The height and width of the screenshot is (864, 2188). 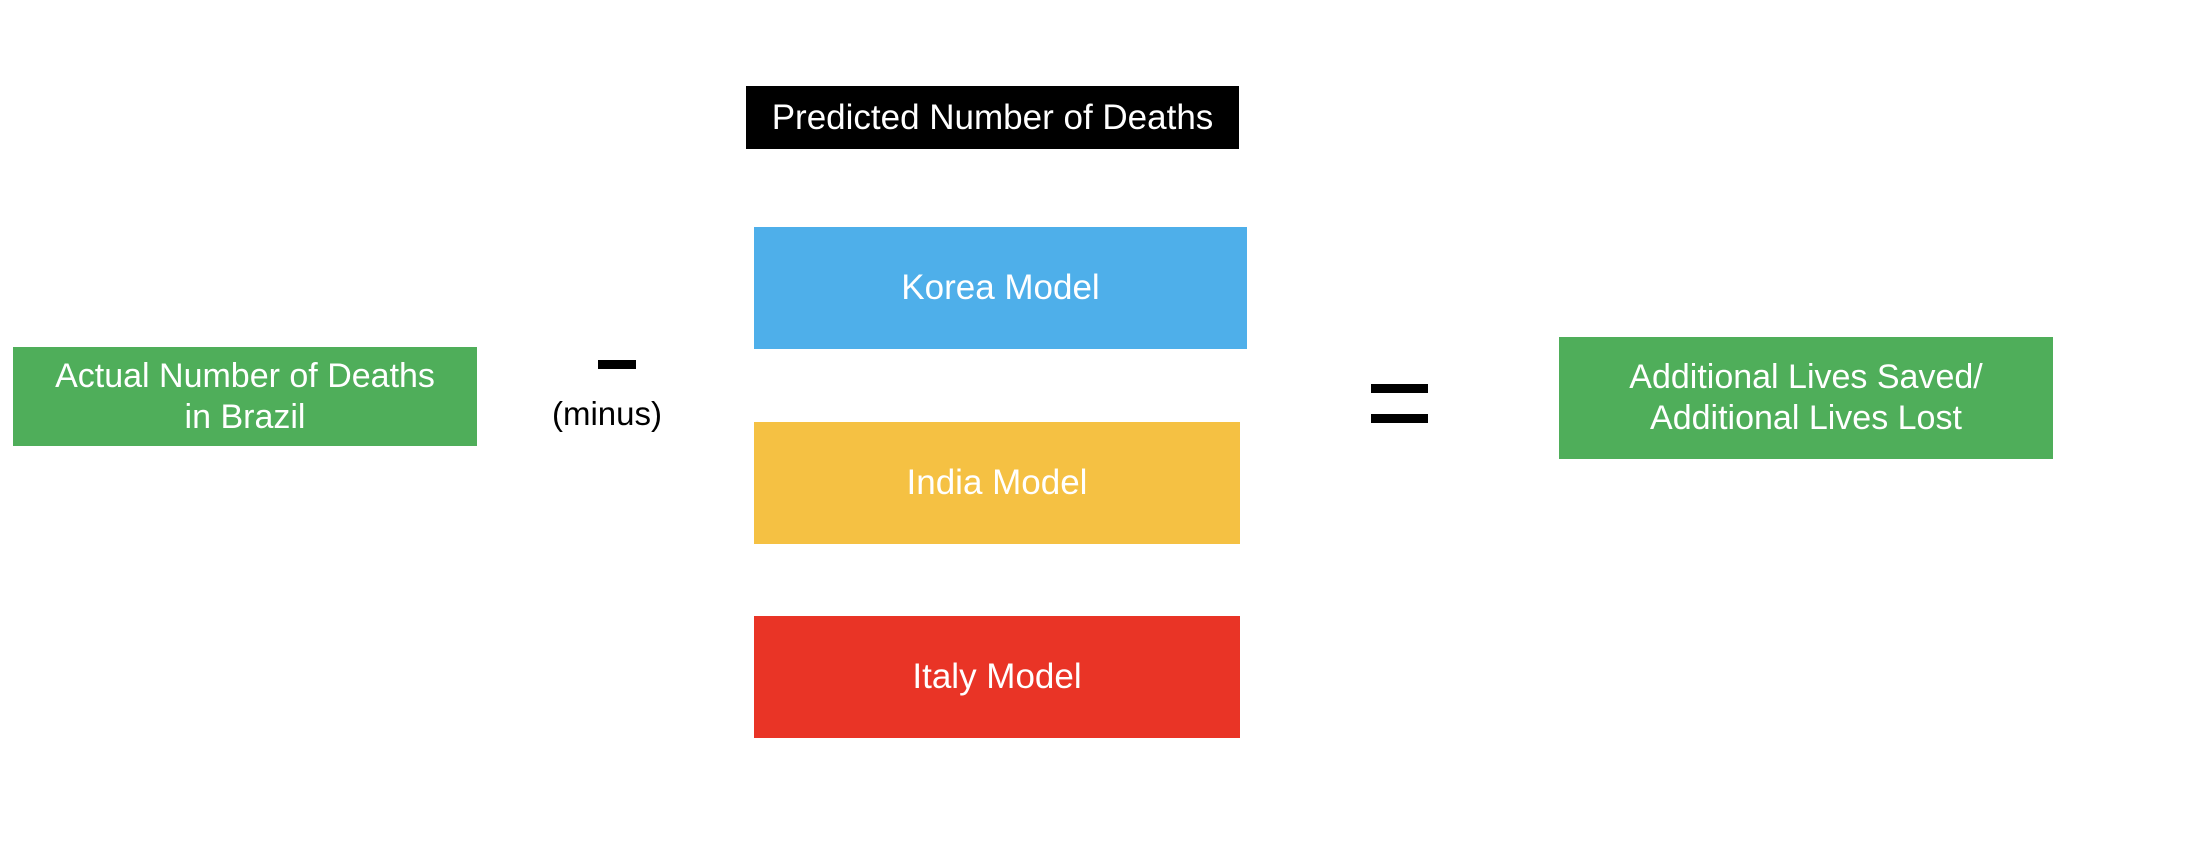 I want to click on korea-model-box: Korea Model, so click(x=1000, y=288).